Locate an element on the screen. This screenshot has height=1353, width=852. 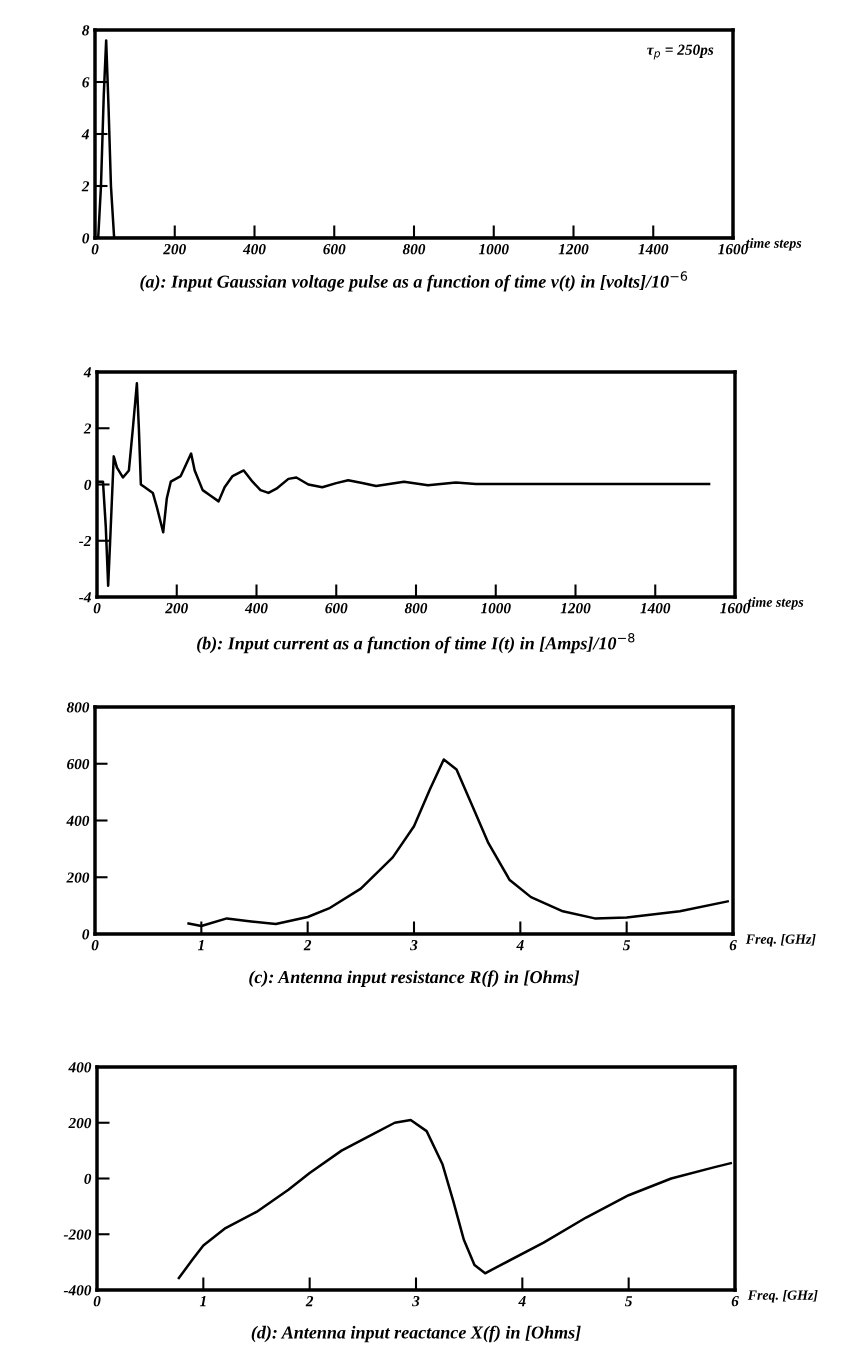
text: (c): Antenna input resistance R(f) in [Ohms] is located at coordinates (414, 978).